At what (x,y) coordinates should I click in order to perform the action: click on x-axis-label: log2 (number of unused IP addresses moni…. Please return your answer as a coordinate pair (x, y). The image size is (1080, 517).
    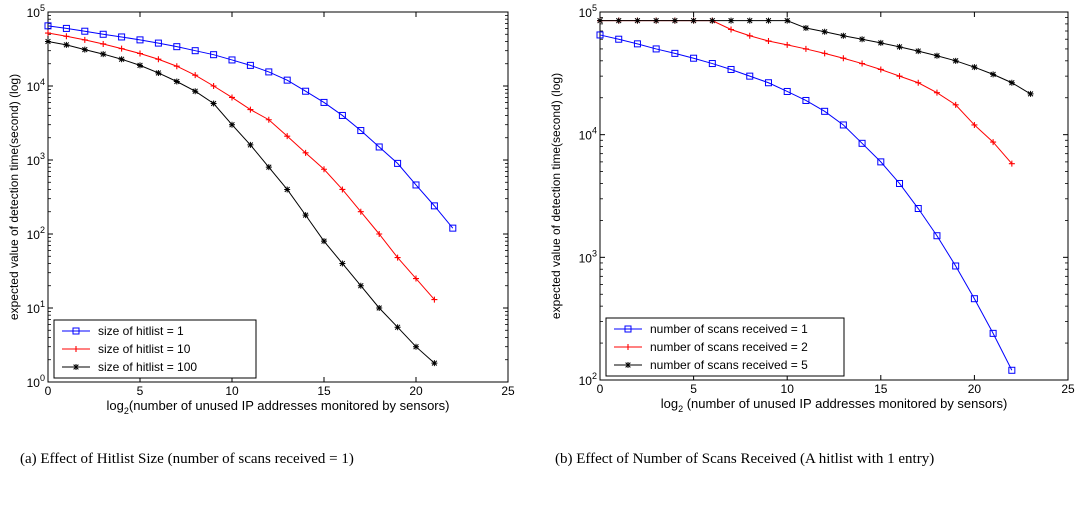
    Looking at the image, I should click on (834, 405).